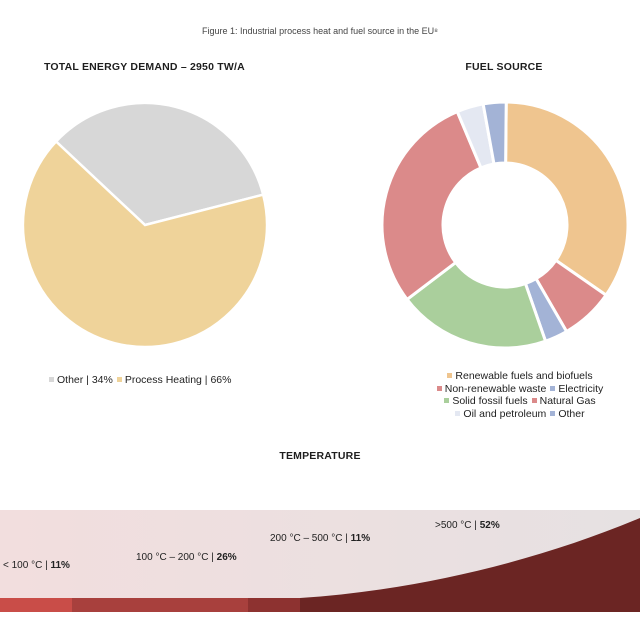  I want to click on pie-slice-other, so click(159, 164).